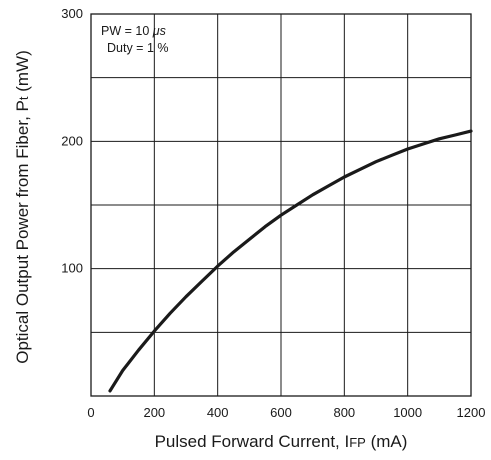 This screenshot has width=491, height=460. Describe the element at coordinates (281, 412) in the screenshot. I see `x-tick-label: 600` at that location.